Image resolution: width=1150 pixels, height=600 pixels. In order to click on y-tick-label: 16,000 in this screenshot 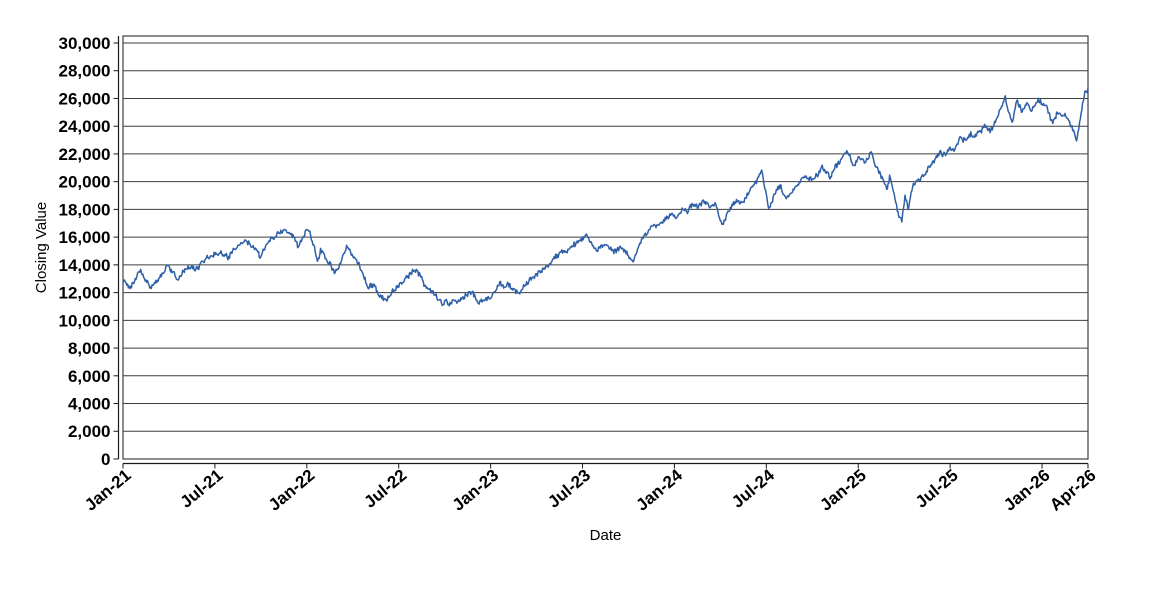, I will do `click(85, 237)`.